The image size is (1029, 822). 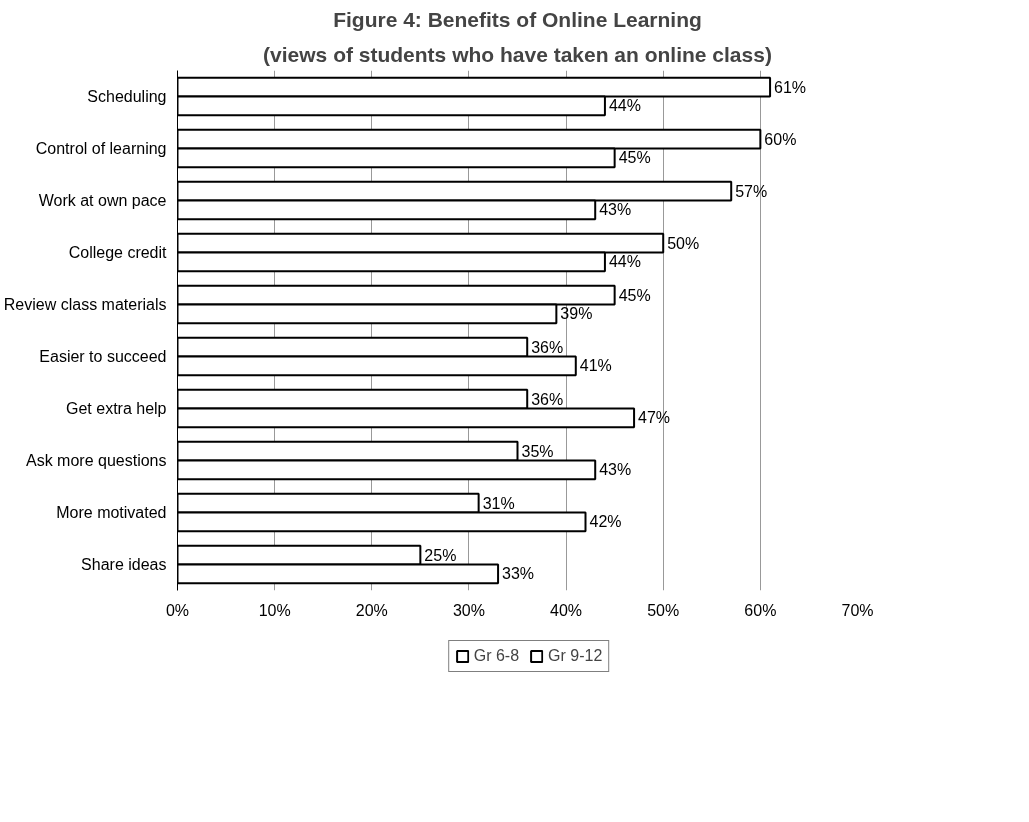 What do you see at coordinates (127, 96) in the screenshot?
I see `y-tick-label: Scheduling` at bounding box center [127, 96].